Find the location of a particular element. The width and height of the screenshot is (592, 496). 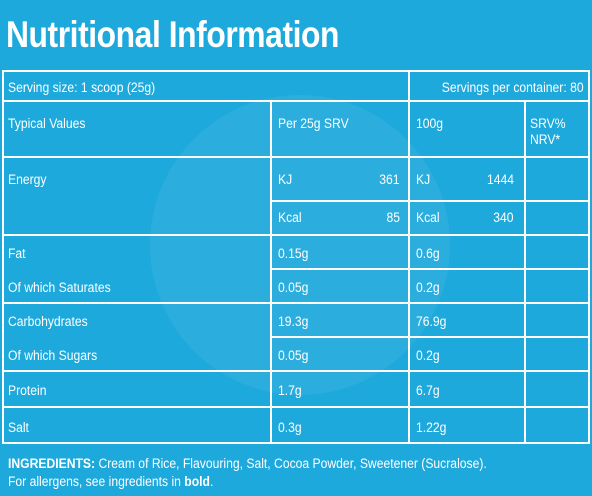

table-rule-bottom is located at coordinates (296, 443).